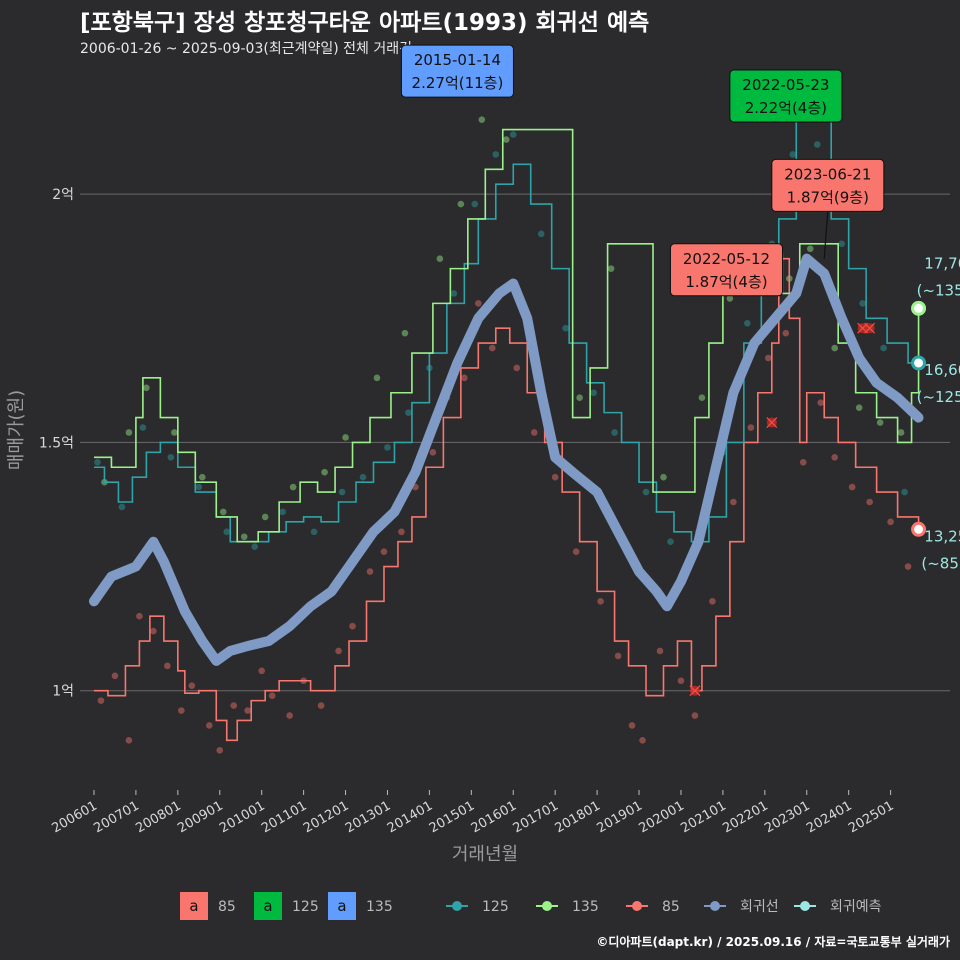 Image resolution: width=960 pixels, height=960 pixels. Describe the element at coordinates (242, 817) in the screenshot. I see `x-tick-label: 201001` at that location.